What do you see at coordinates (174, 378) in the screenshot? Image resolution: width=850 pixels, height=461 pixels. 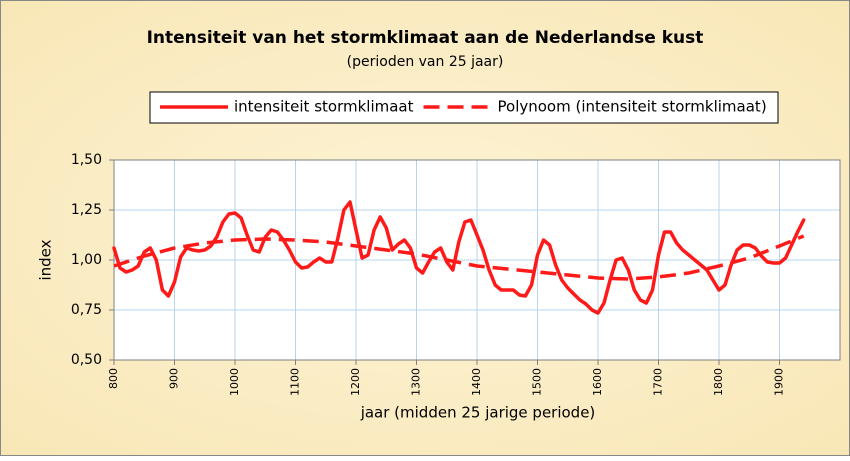 I see `x-tick-label: 900` at bounding box center [174, 378].